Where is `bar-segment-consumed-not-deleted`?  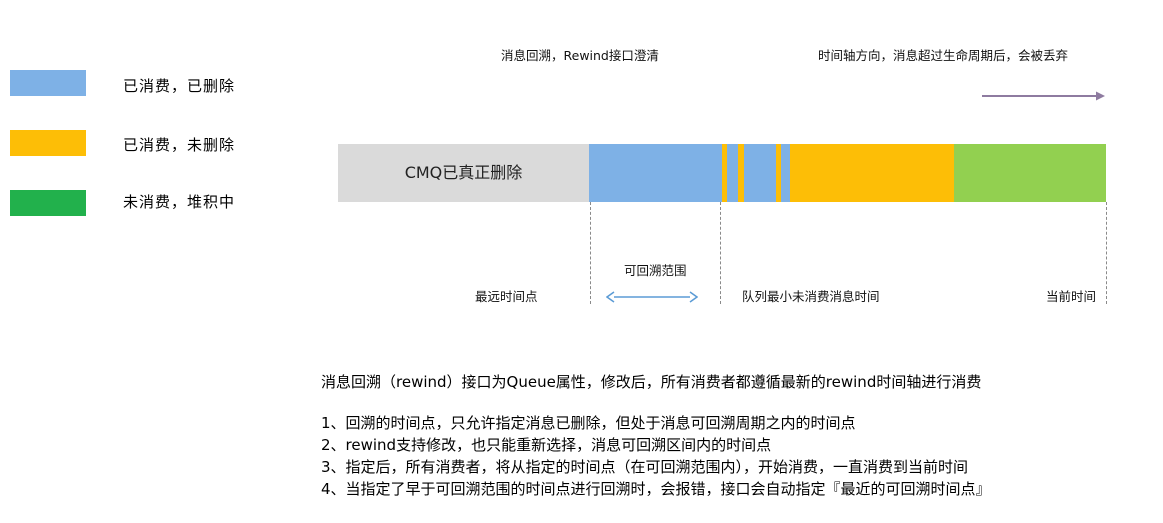
bar-segment-consumed-not-deleted is located at coordinates (872, 173).